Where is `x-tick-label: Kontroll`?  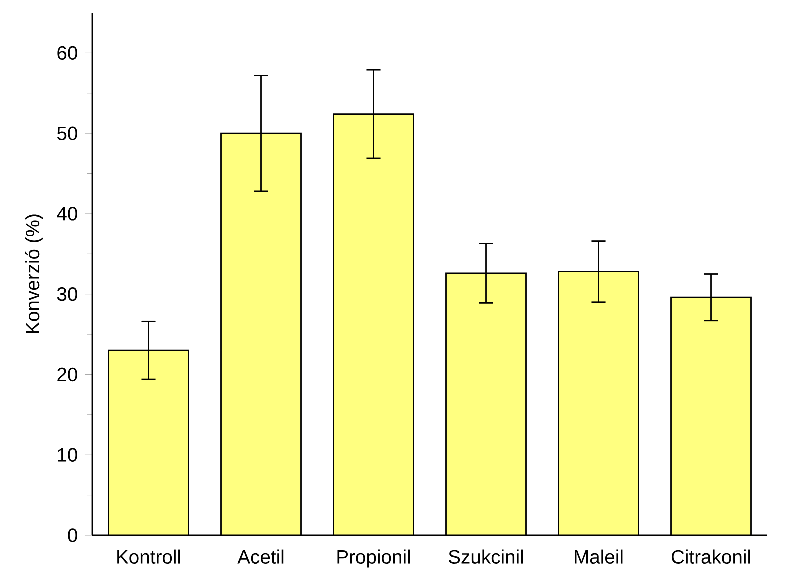
x-tick-label: Kontroll is located at coordinates (149, 557).